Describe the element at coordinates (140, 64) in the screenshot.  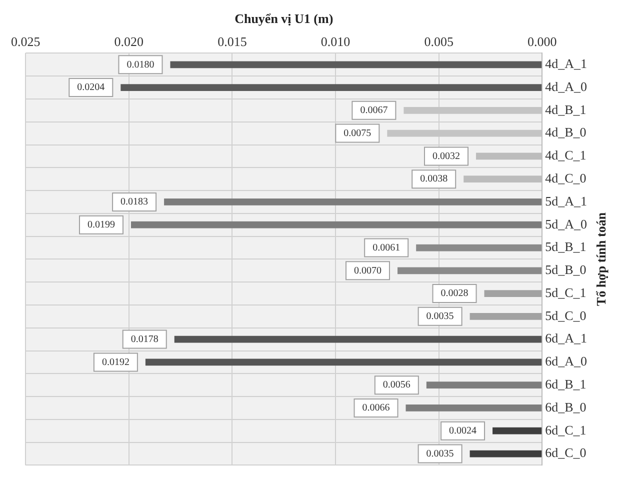
I see `data-label: 0.0180` at that location.